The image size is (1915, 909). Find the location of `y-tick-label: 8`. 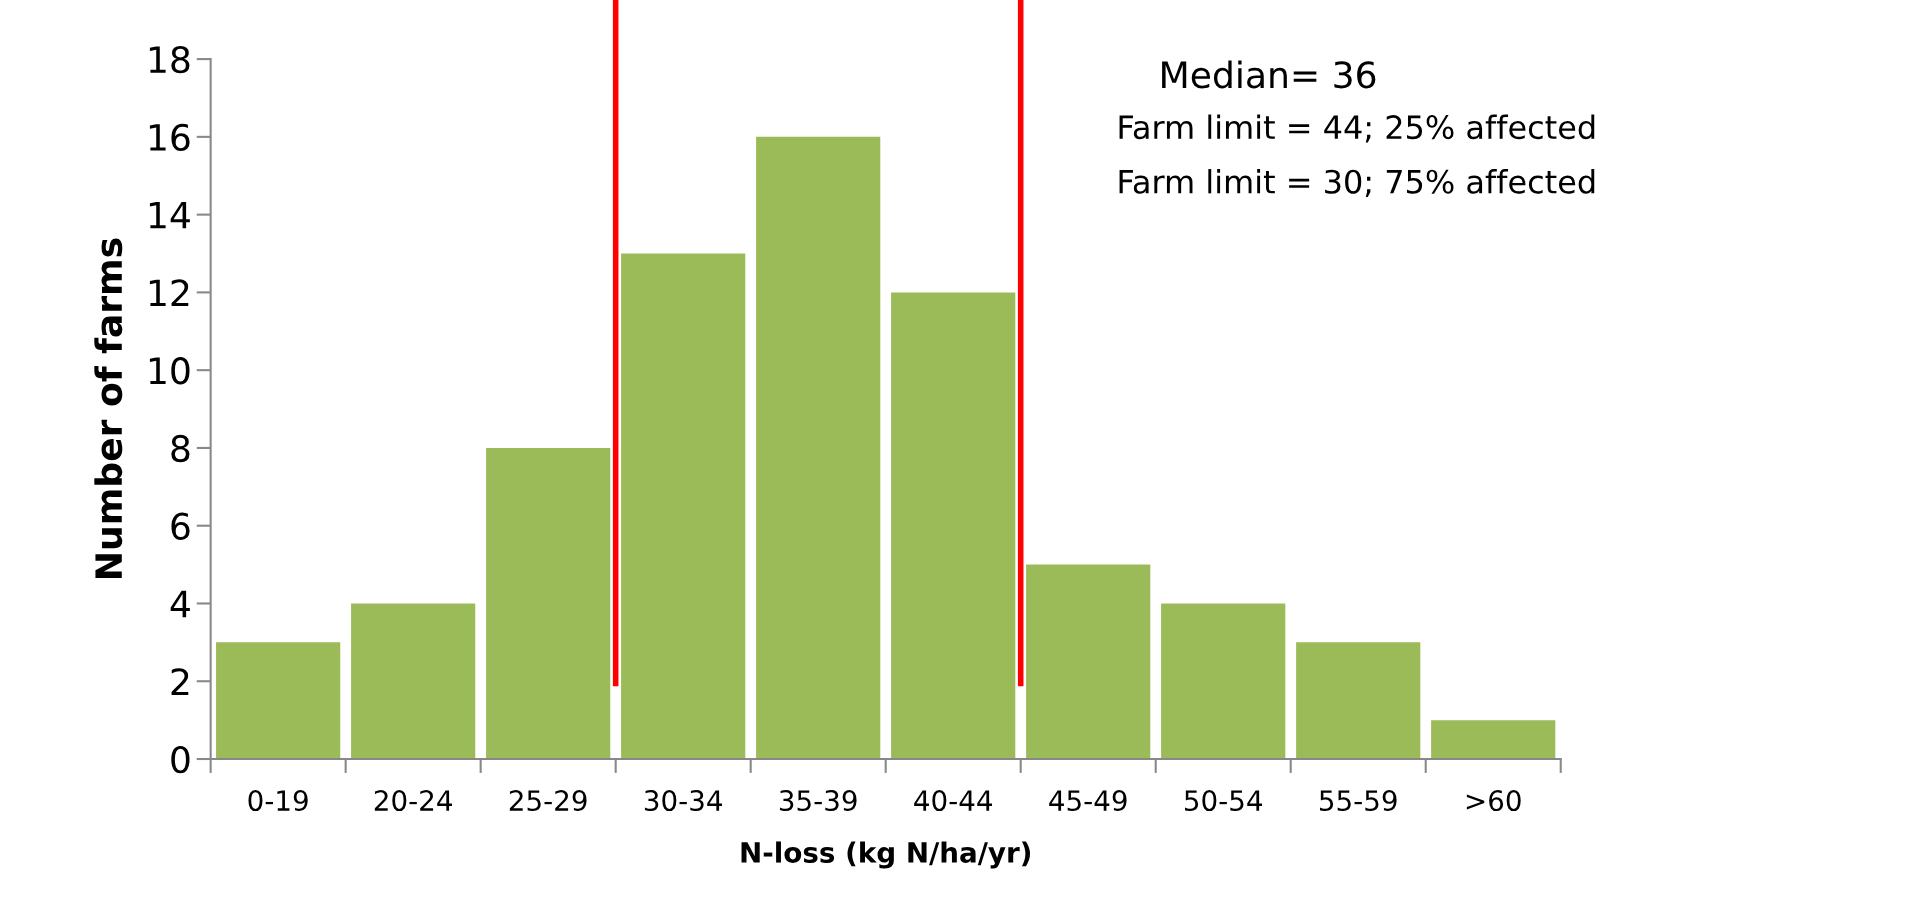

y-tick-label: 8 is located at coordinates (180, 448).